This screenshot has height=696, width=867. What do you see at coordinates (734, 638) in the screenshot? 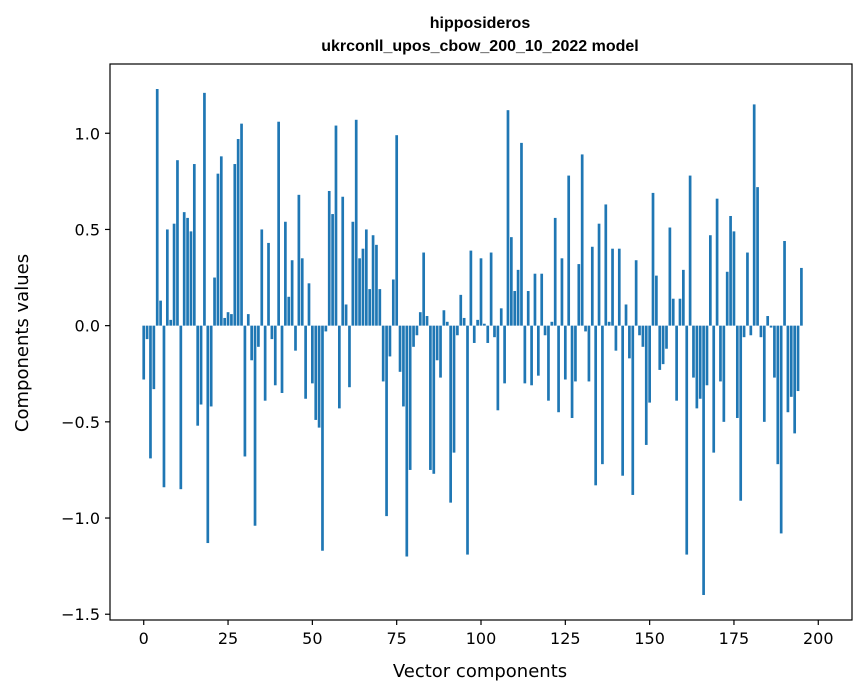
I see `x-tick-label: 175` at bounding box center [734, 638].